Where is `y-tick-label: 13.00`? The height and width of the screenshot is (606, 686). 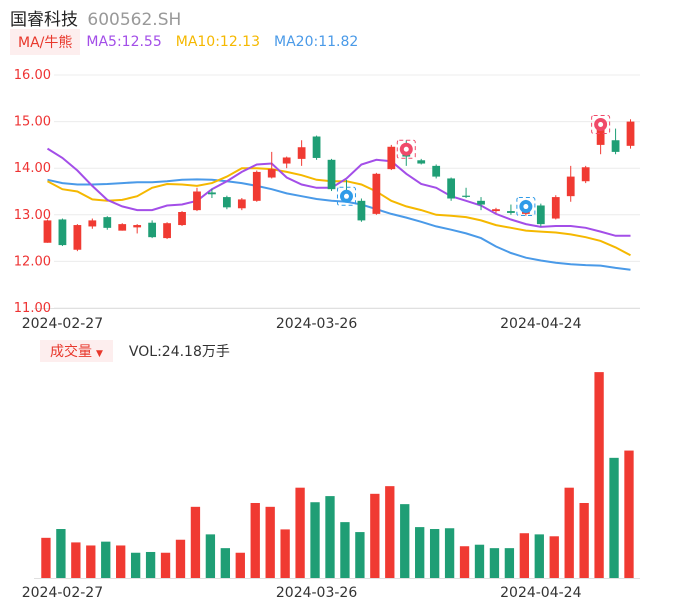 y-tick-label: 13.00 is located at coordinates (32, 215).